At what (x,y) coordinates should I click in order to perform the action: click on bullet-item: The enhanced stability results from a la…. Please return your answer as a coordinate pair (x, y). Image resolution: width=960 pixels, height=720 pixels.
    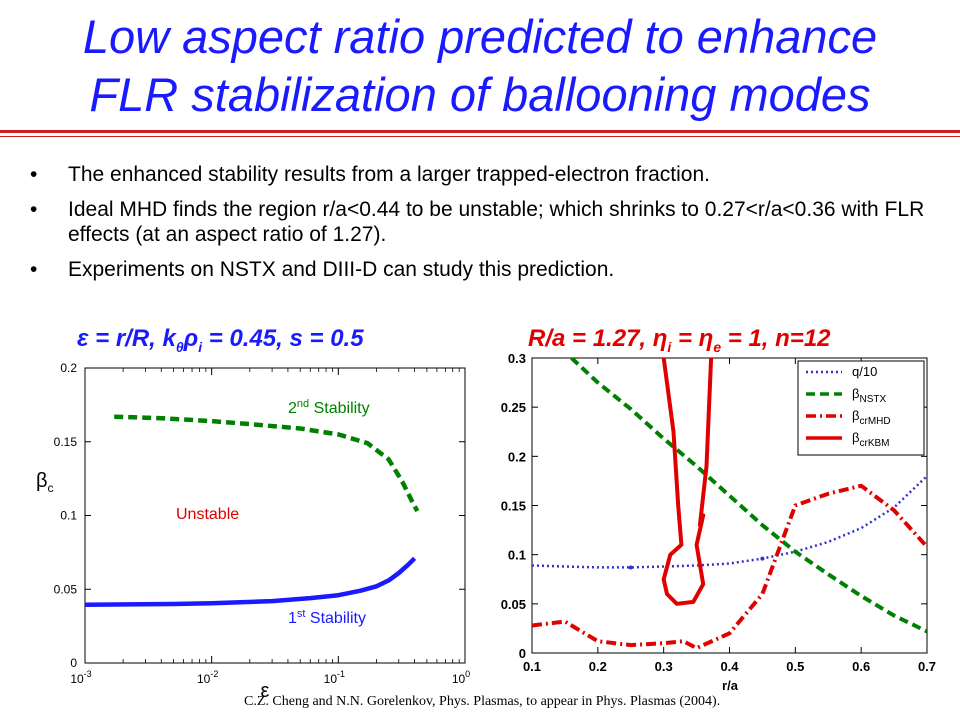
    Looking at the image, I should click on (480, 174).